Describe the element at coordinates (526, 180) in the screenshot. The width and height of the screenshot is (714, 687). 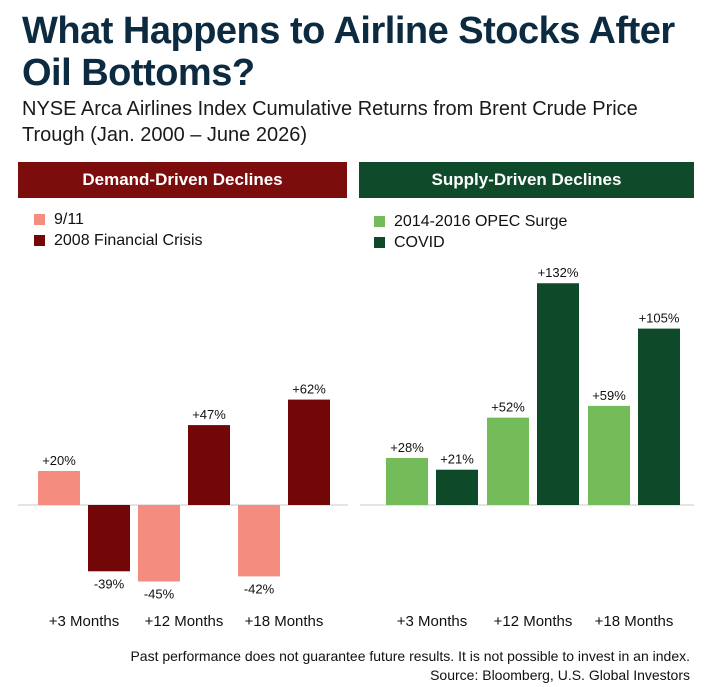
I see `supply-panel-header: Supply-Driven Declines` at that location.